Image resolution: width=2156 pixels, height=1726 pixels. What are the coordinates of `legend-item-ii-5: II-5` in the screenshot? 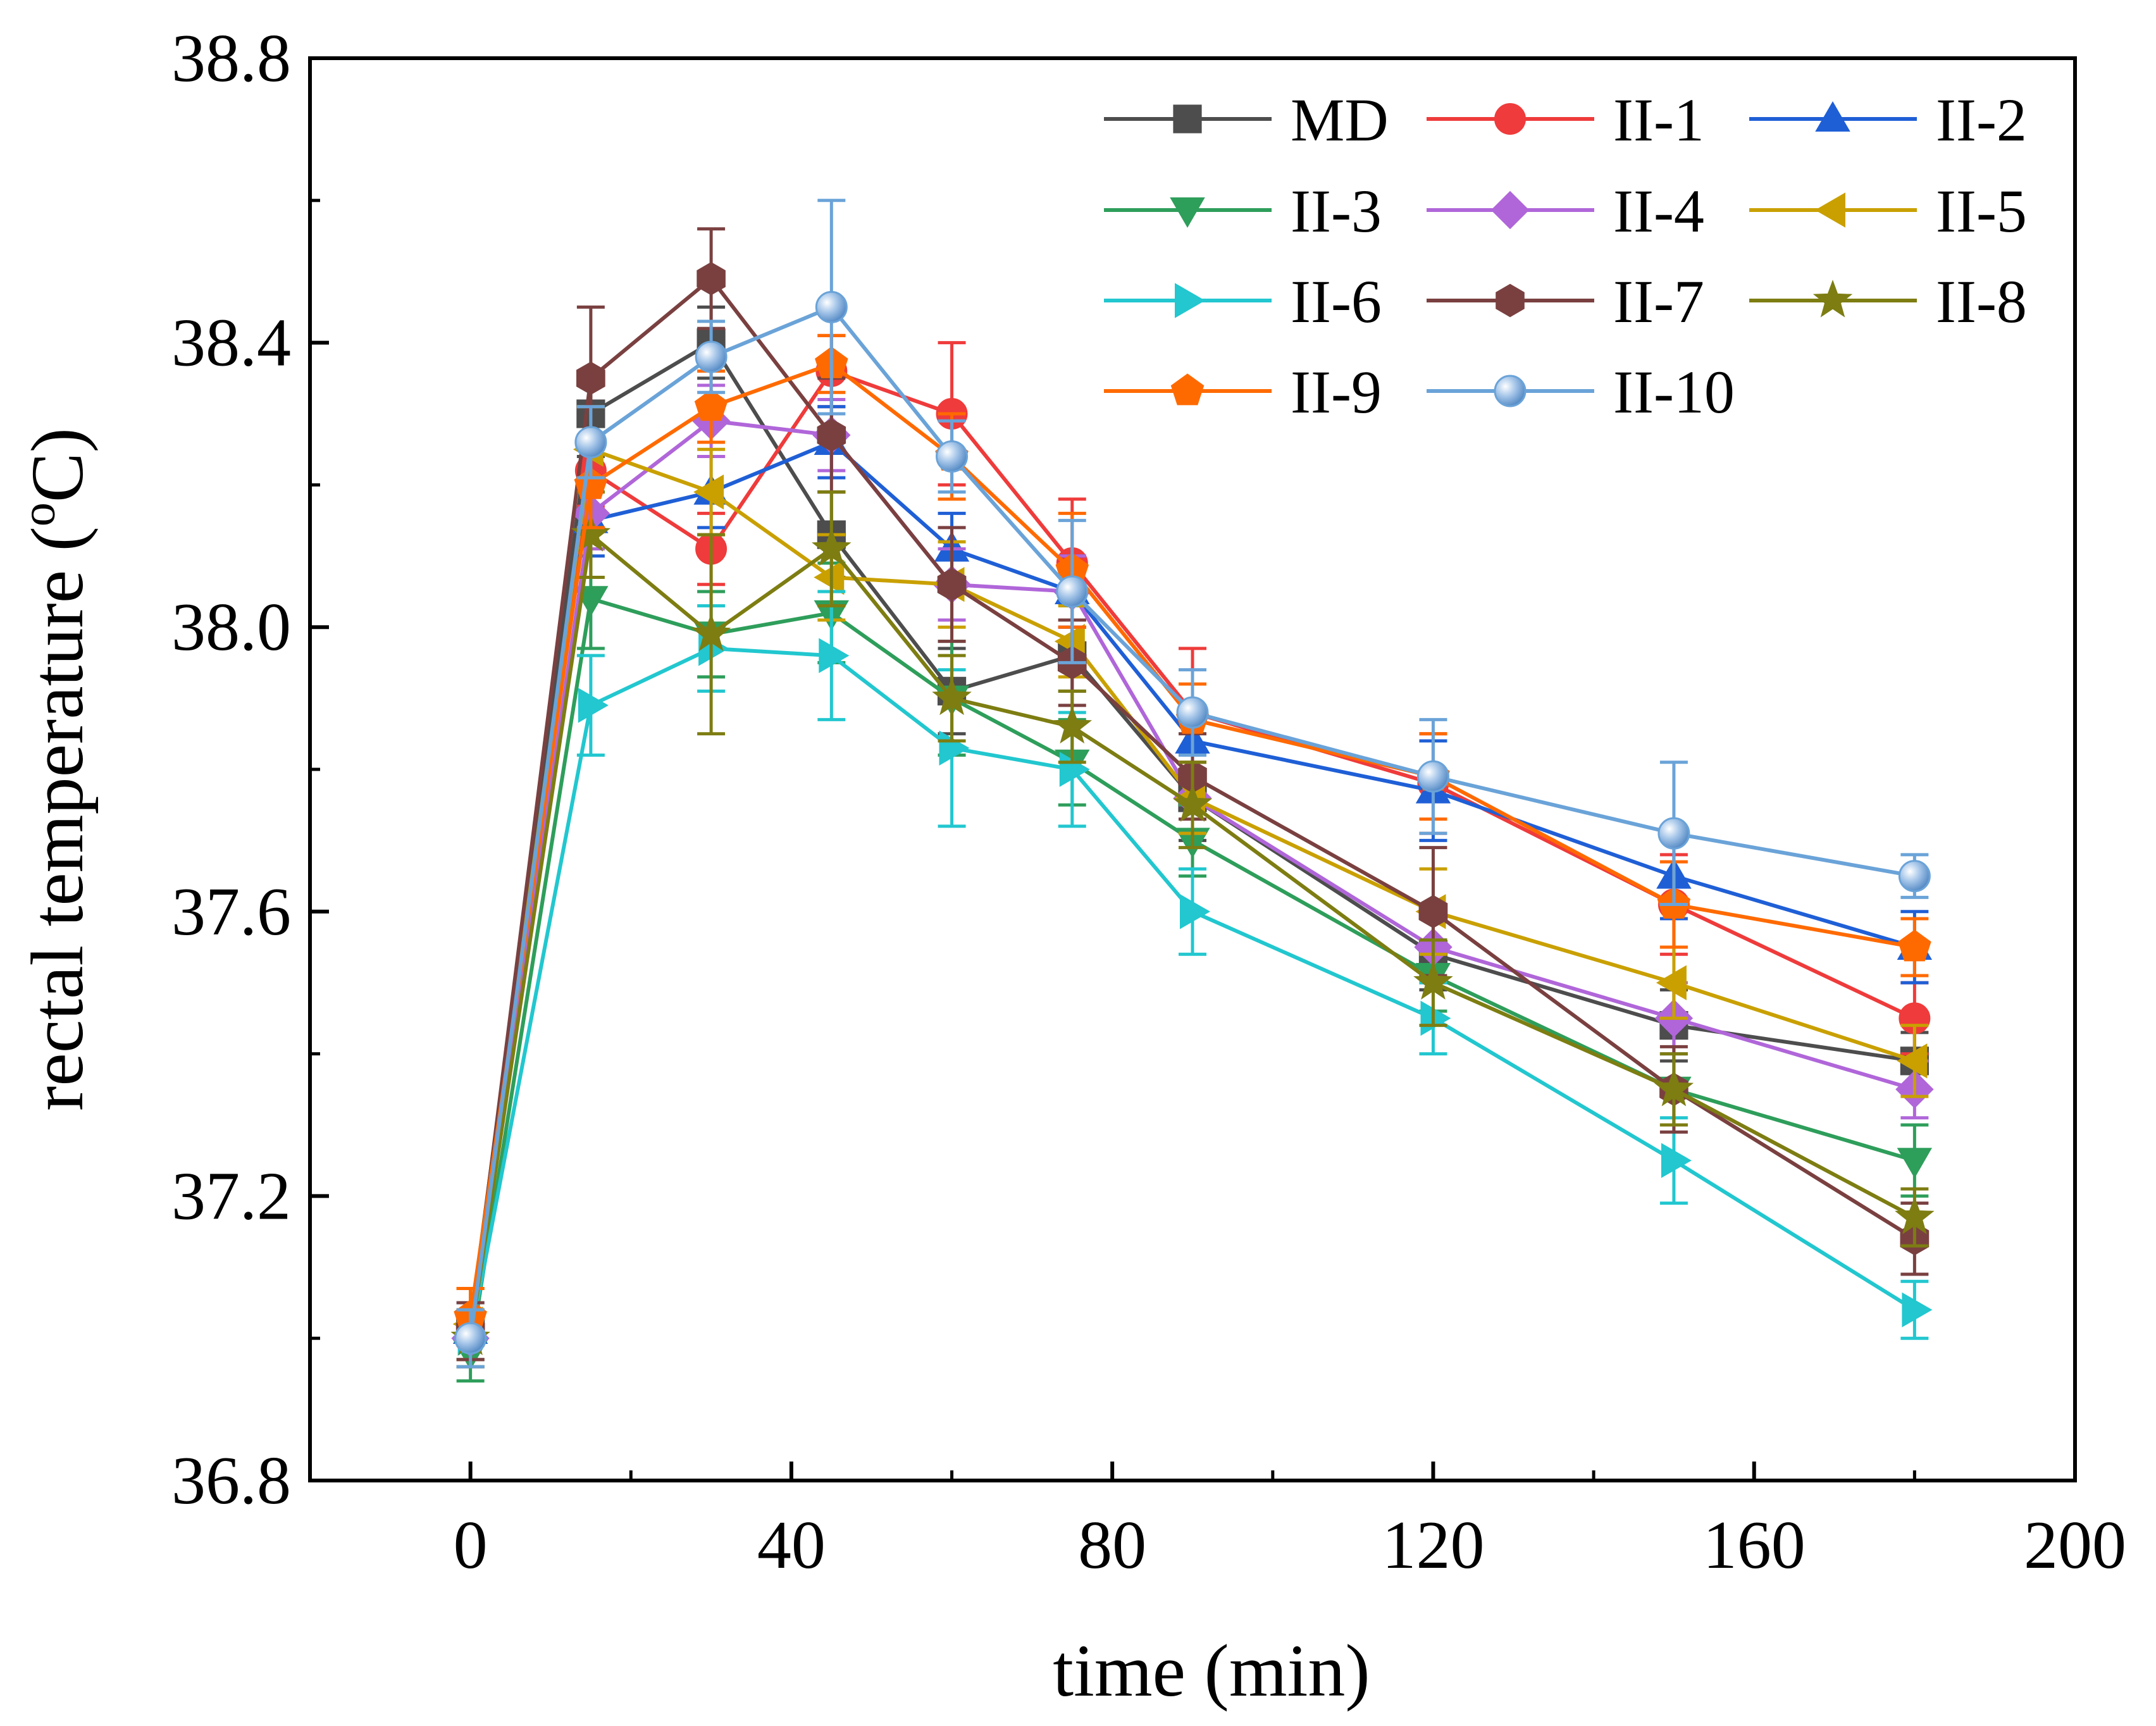 It's located at (1888, 211).